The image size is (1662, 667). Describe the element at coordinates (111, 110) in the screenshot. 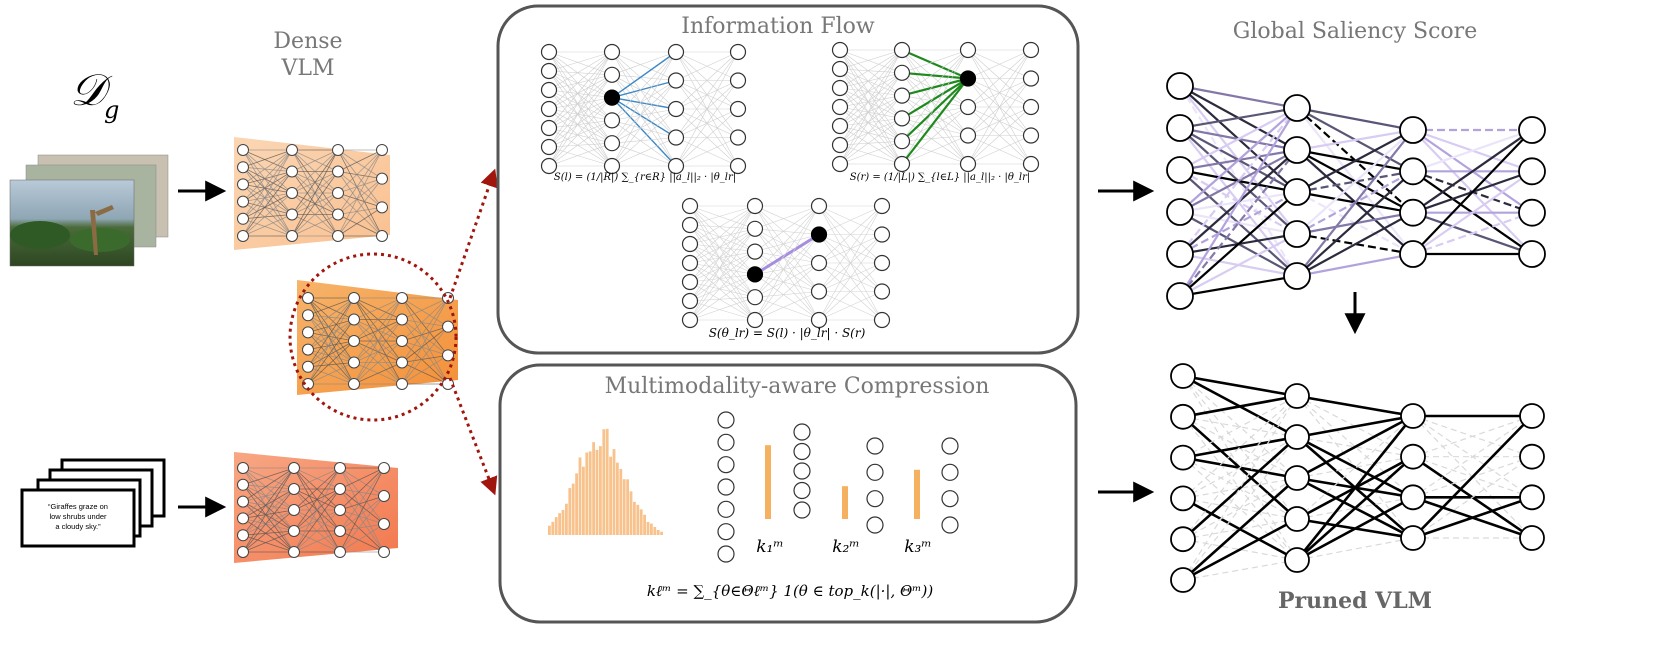

I see `svg-text: g` at that location.